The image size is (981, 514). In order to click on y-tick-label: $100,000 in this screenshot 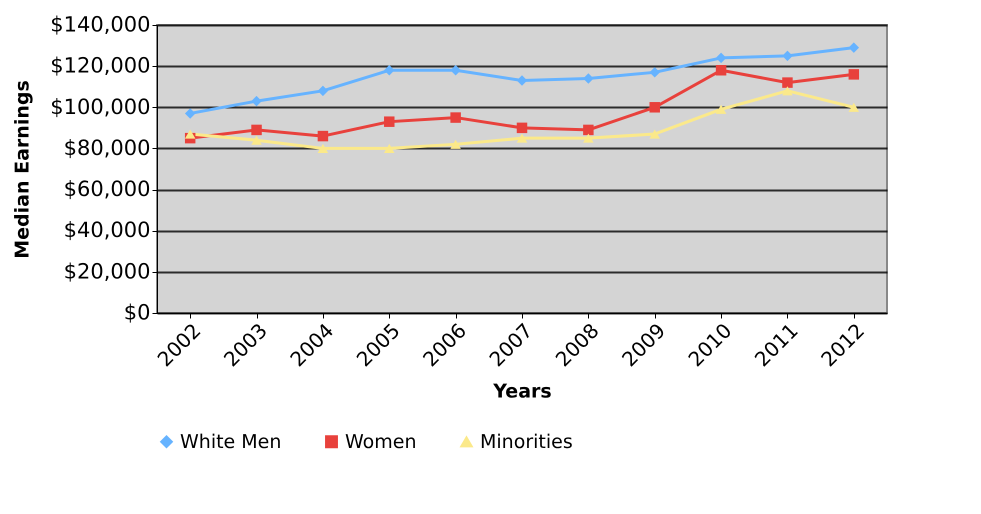, I will do `click(100, 106)`.